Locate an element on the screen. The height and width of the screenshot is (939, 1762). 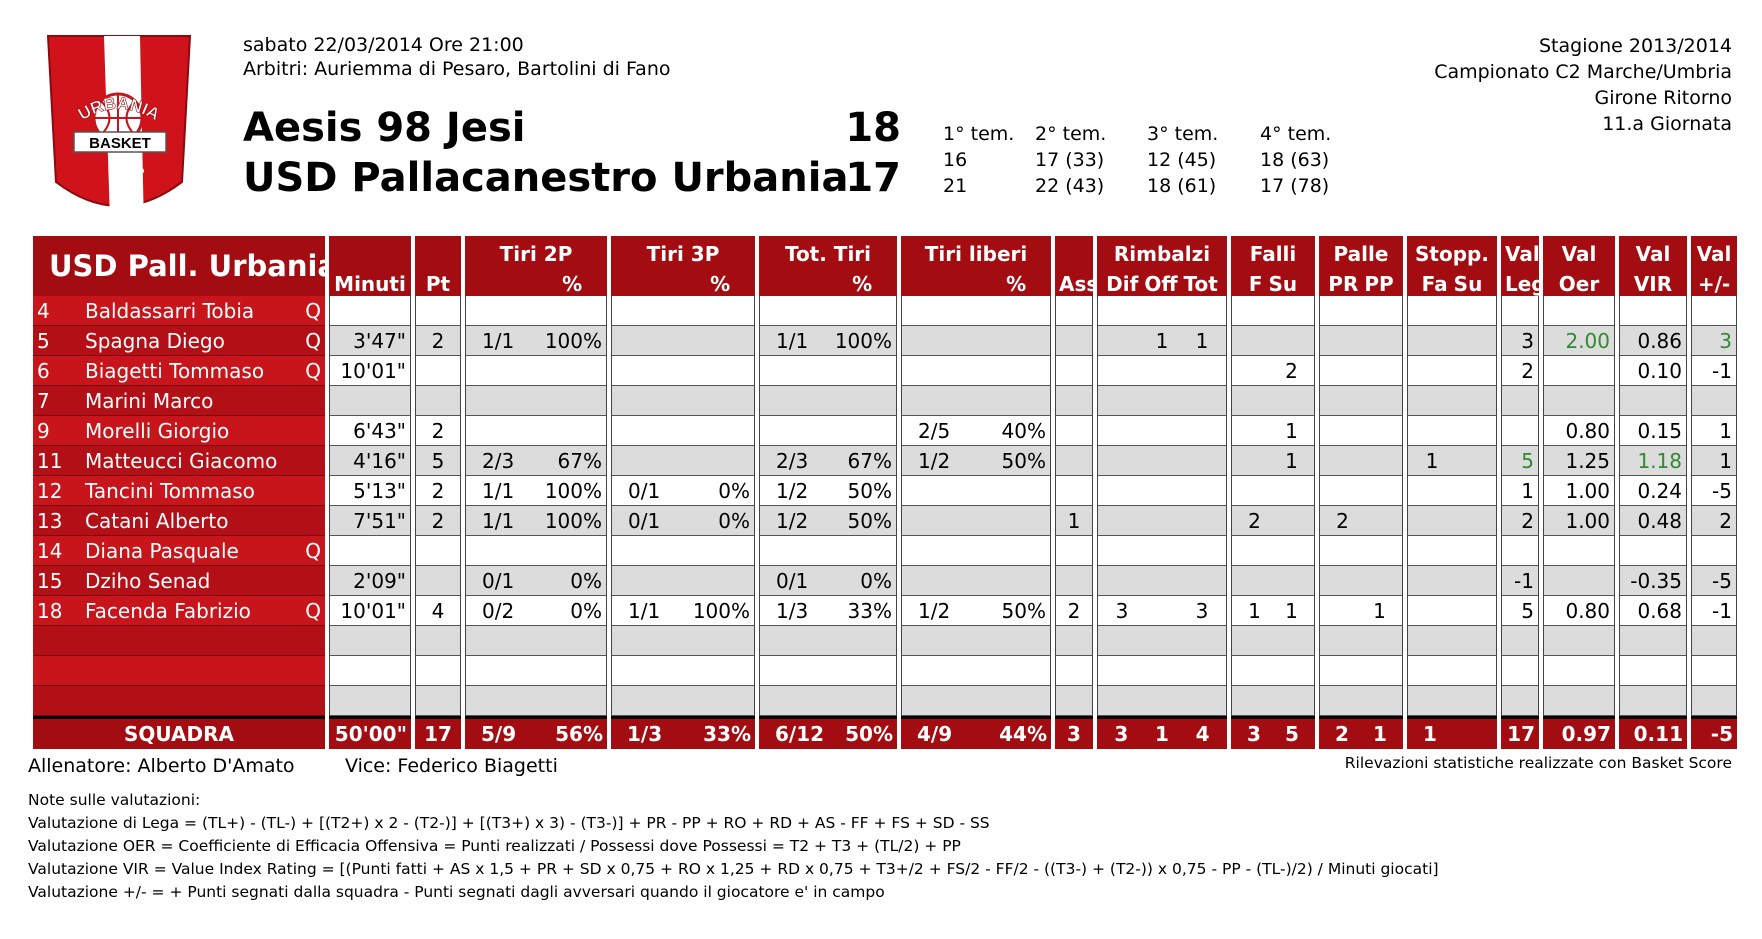
player-val-leg: 3 is located at coordinates (1520, 341).